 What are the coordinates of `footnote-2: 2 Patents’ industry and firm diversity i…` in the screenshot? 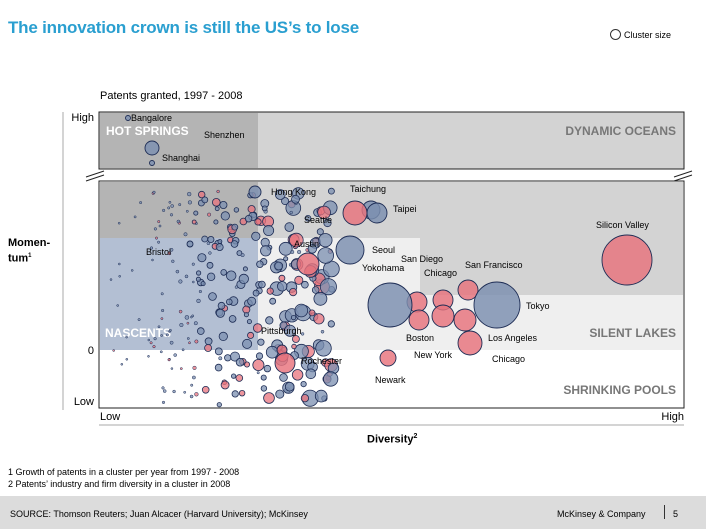 It's located at (119, 484).